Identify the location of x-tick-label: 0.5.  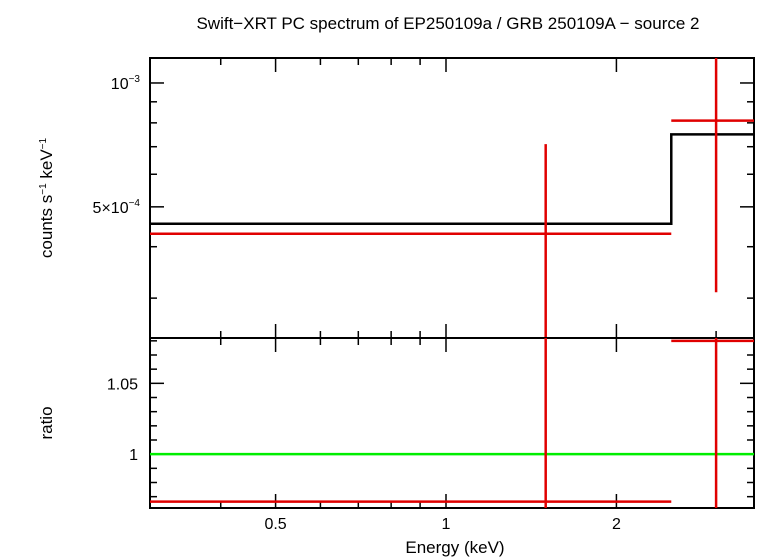
(275, 524).